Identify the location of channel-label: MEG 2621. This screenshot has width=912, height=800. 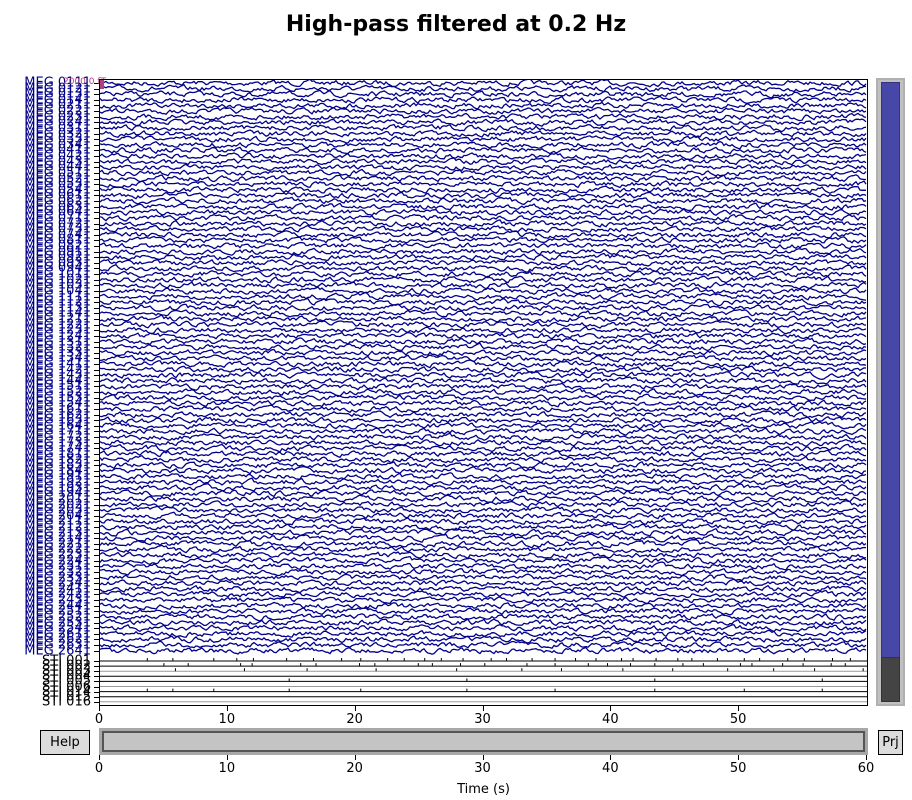
(57, 639).